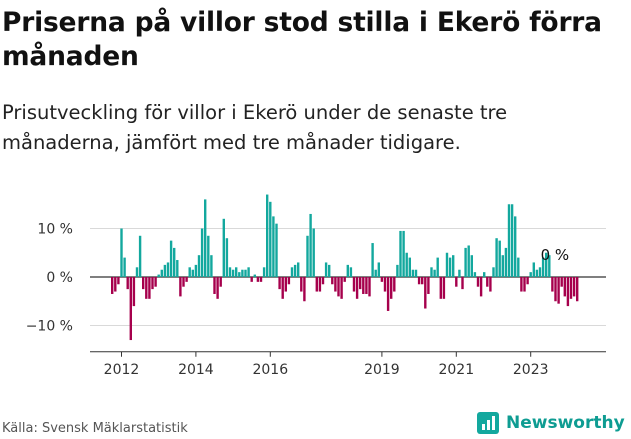  What do you see at coordinates (270, 370) in the screenshot?
I see `x-tick-label: 2016` at bounding box center [270, 370].